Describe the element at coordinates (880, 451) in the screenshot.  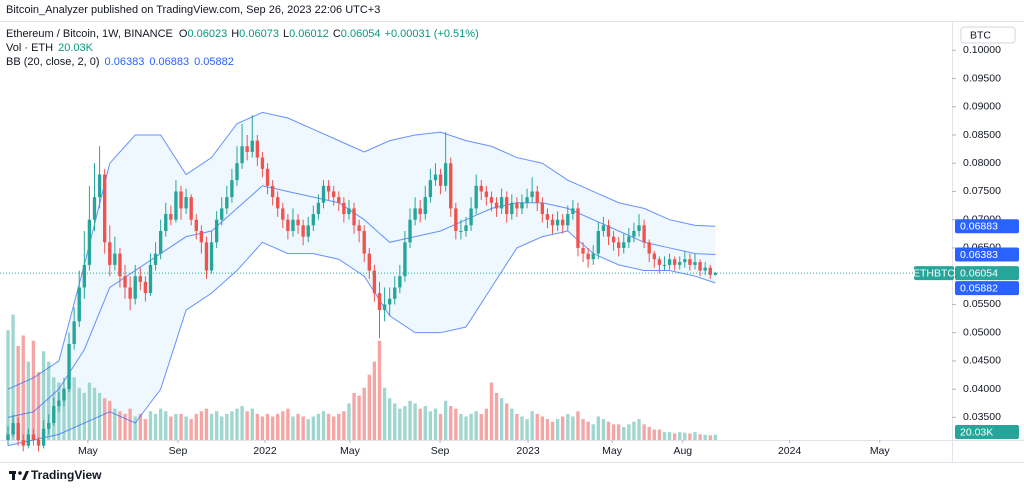
I see `x-tick-label: May` at that location.